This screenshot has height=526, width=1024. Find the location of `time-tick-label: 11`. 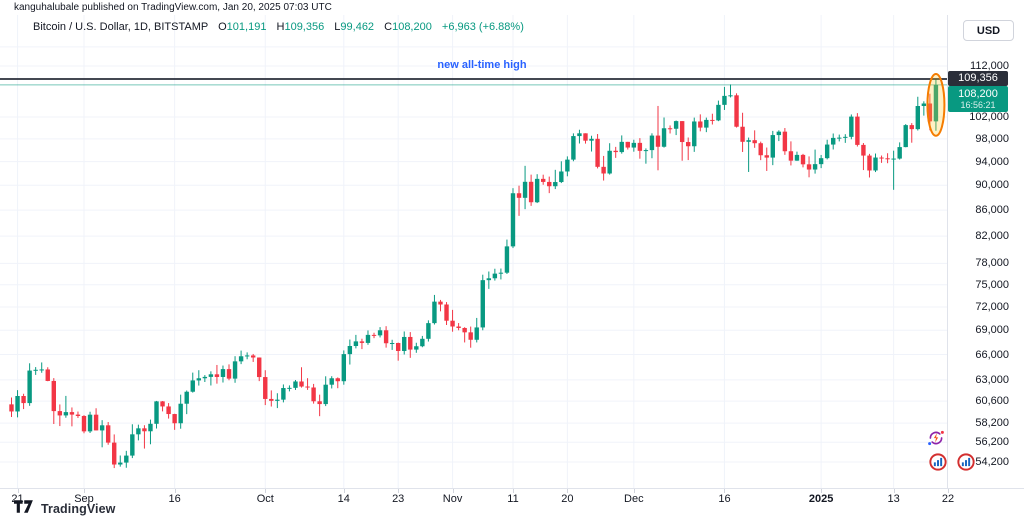

time-tick-label: 11 is located at coordinates (513, 499).